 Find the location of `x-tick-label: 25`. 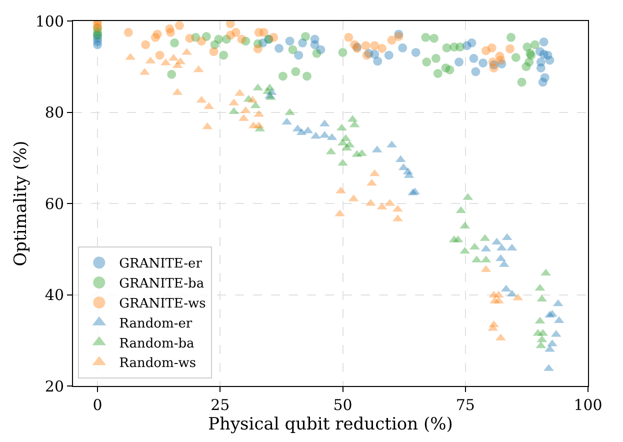

x-tick-label: 25 is located at coordinates (220, 405).